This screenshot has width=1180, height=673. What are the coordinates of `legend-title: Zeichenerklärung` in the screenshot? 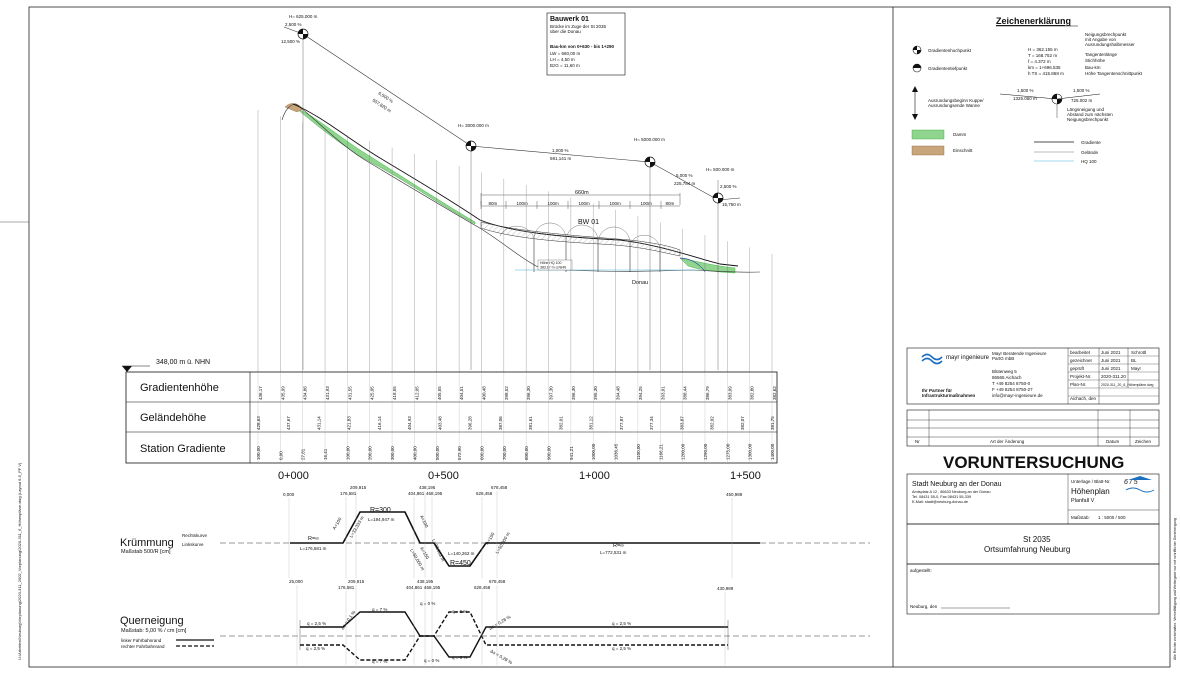 It's located at (1033, 21).